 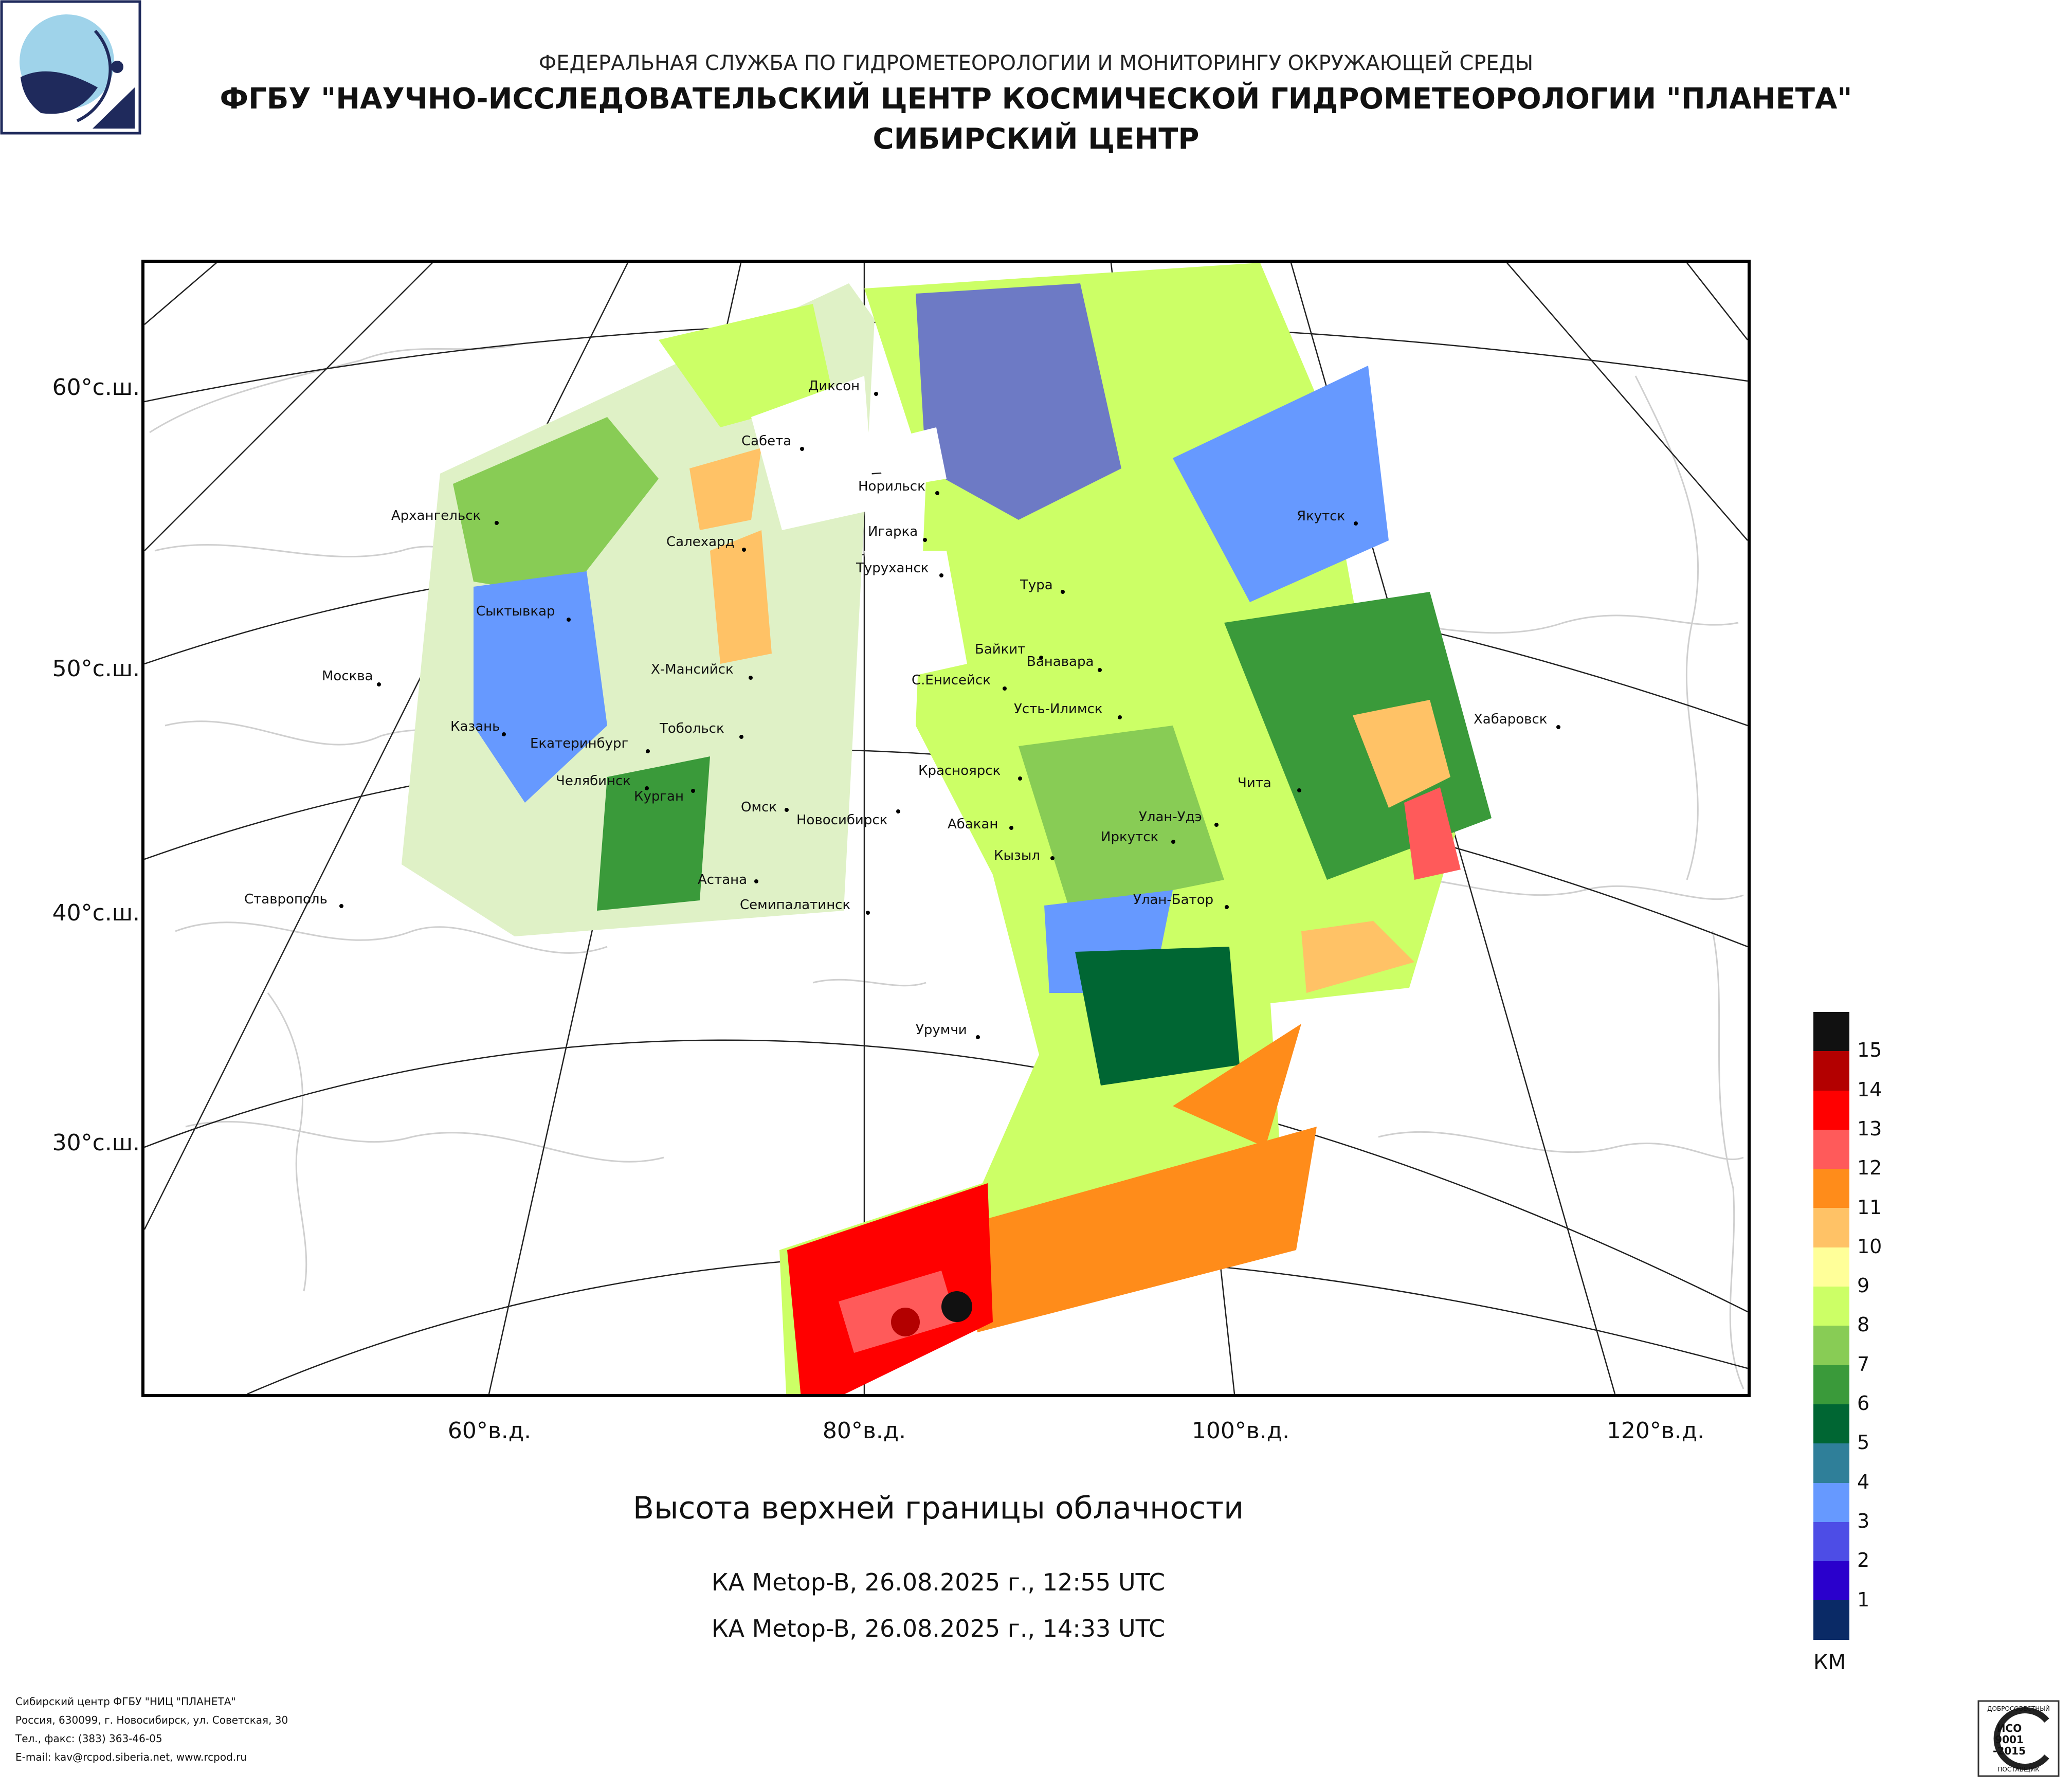 What do you see at coordinates (1036, 139) in the screenshot?
I see `center-line: СИБИРСКИЙ ЦЕНТР` at bounding box center [1036, 139].